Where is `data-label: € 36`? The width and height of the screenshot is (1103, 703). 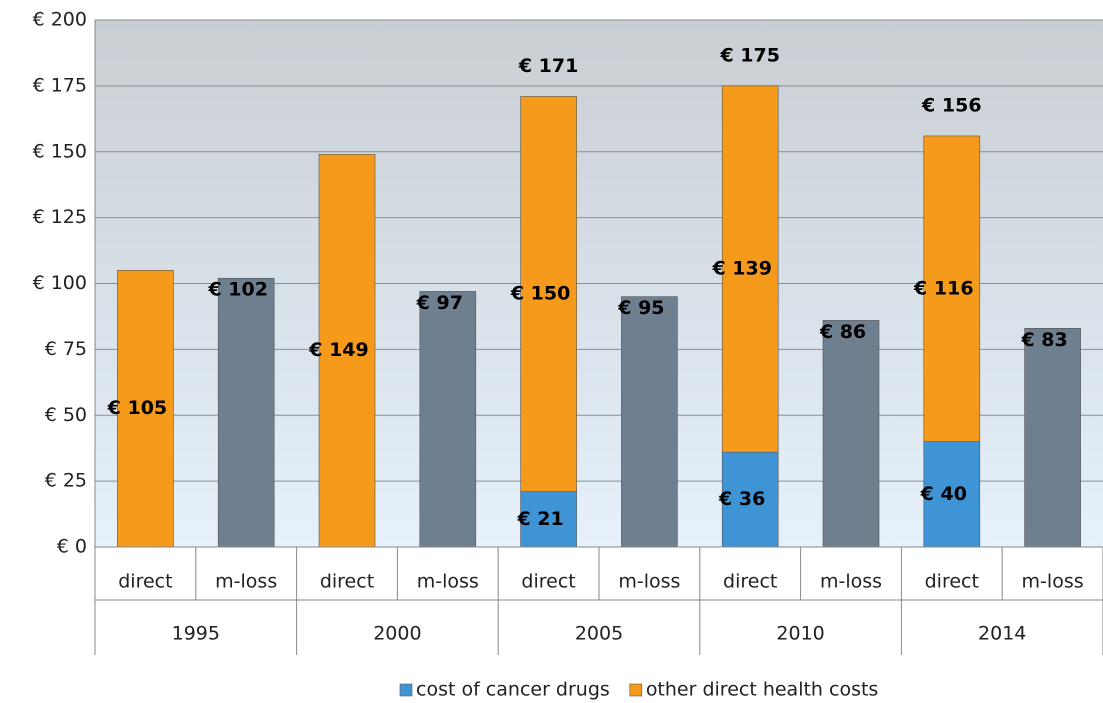 data-label: € 36 is located at coordinates (741, 499).